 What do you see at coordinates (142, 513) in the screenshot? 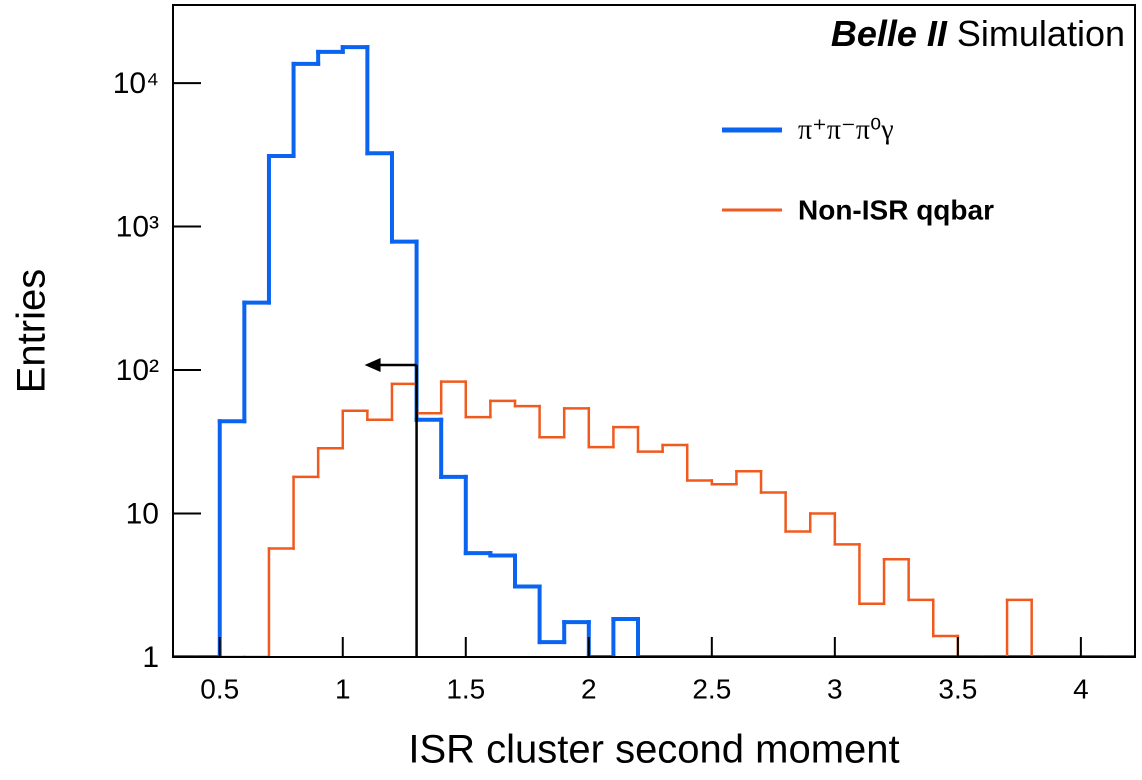
I see `y-tick-label: 10` at bounding box center [142, 513].